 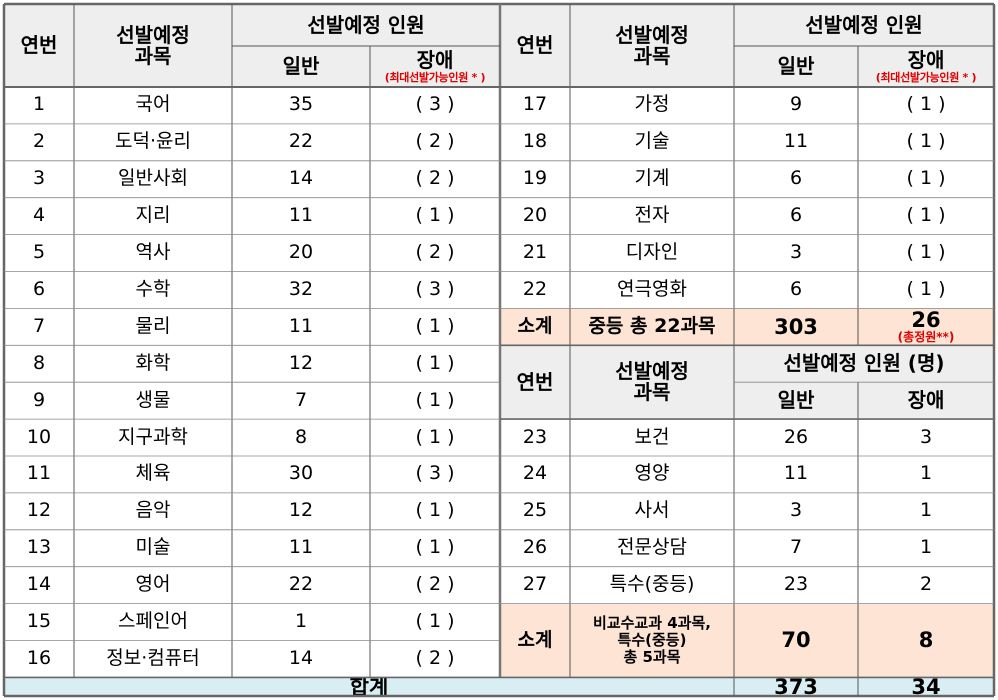 I want to click on row-no-text: 25, so click(x=535, y=510).